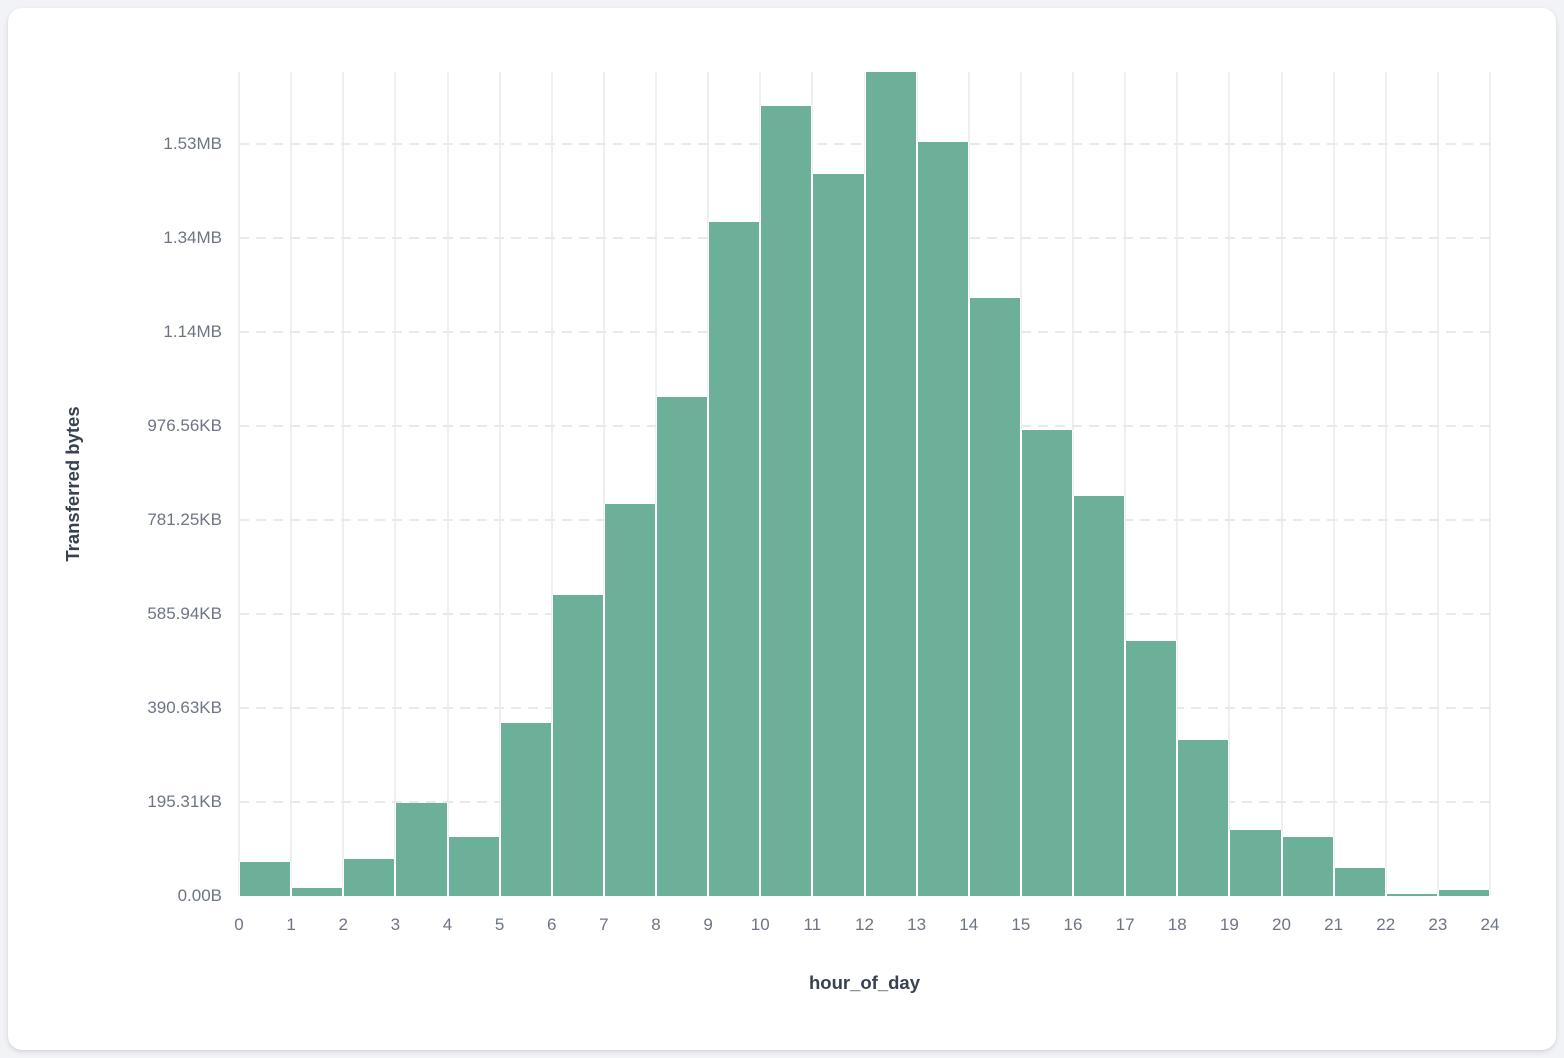  Describe the element at coordinates (812, 924) in the screenshot. I see `x-tick-label: 11` at that location.